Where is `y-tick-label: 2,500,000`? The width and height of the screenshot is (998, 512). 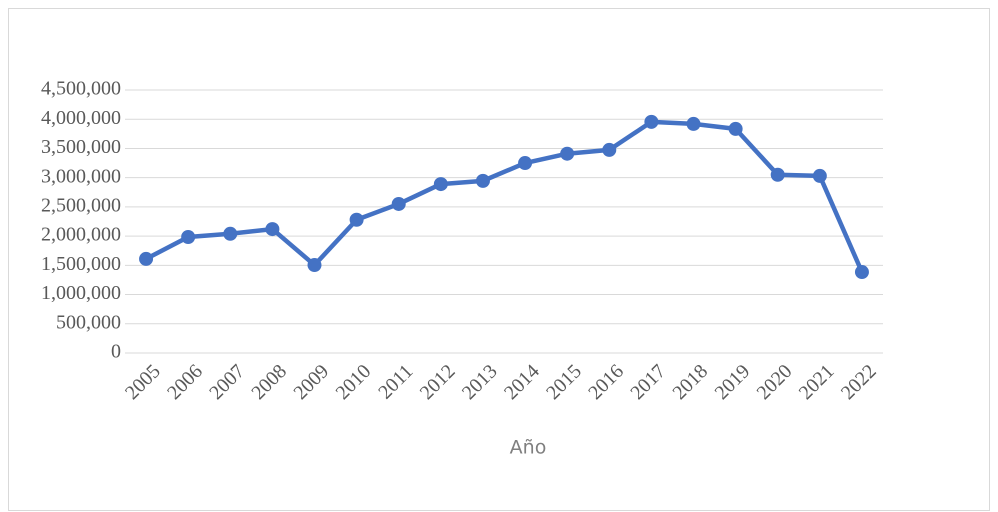
y-tick-label: 2,500,000 is located at coordinates (81, 205).